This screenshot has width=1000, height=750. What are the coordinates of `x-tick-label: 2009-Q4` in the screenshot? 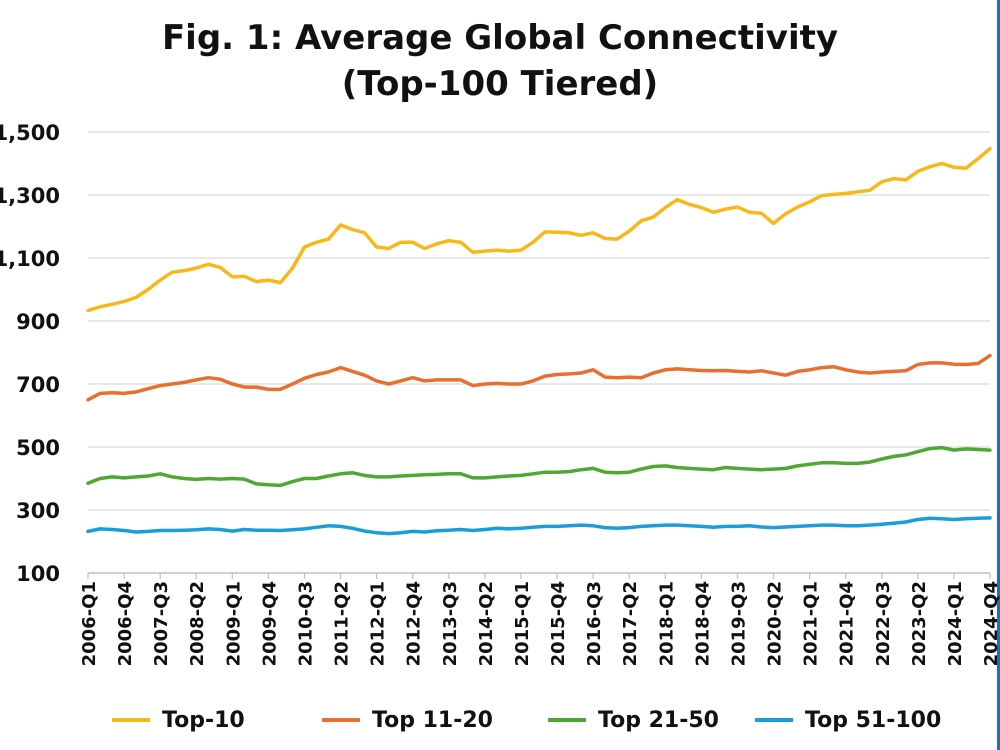 It's located at (269, 623).